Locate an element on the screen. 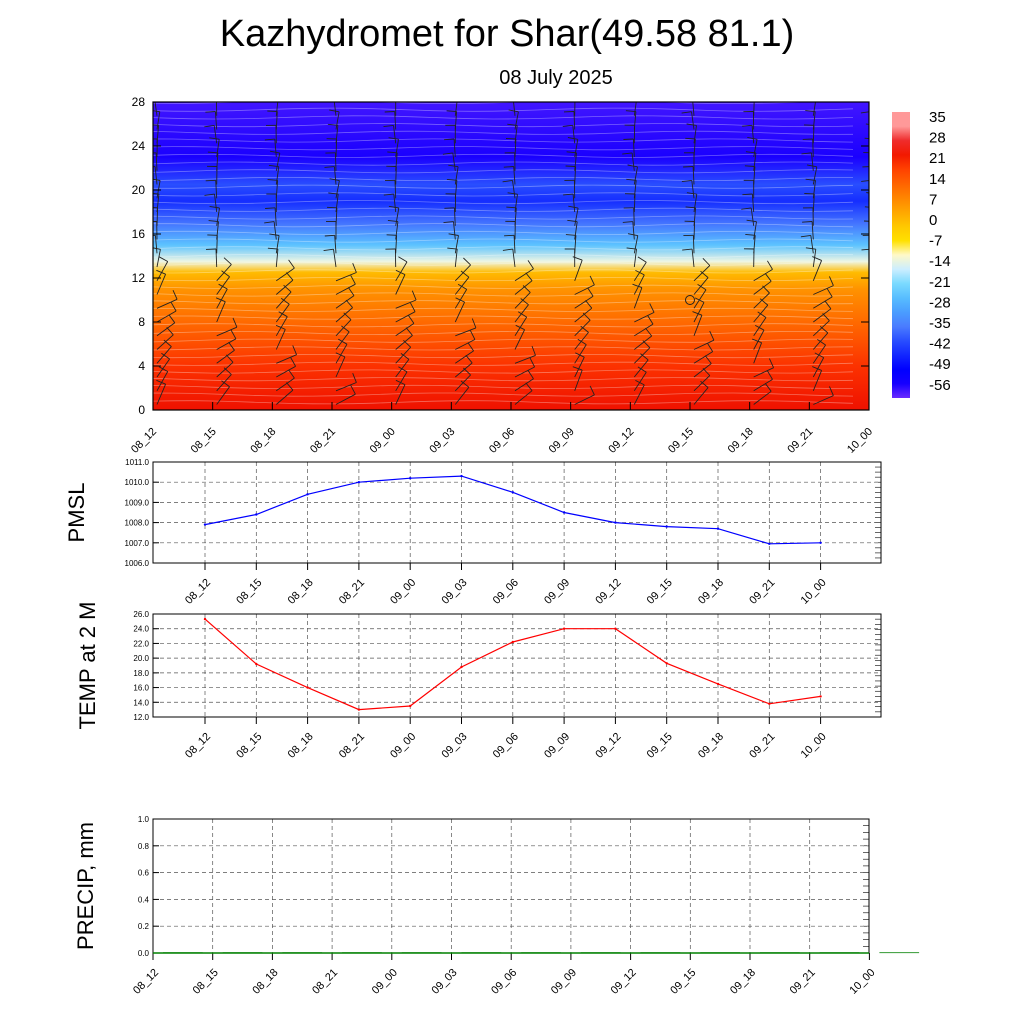  x-tick-label: 09_03 is located at coordinates (445, 982).